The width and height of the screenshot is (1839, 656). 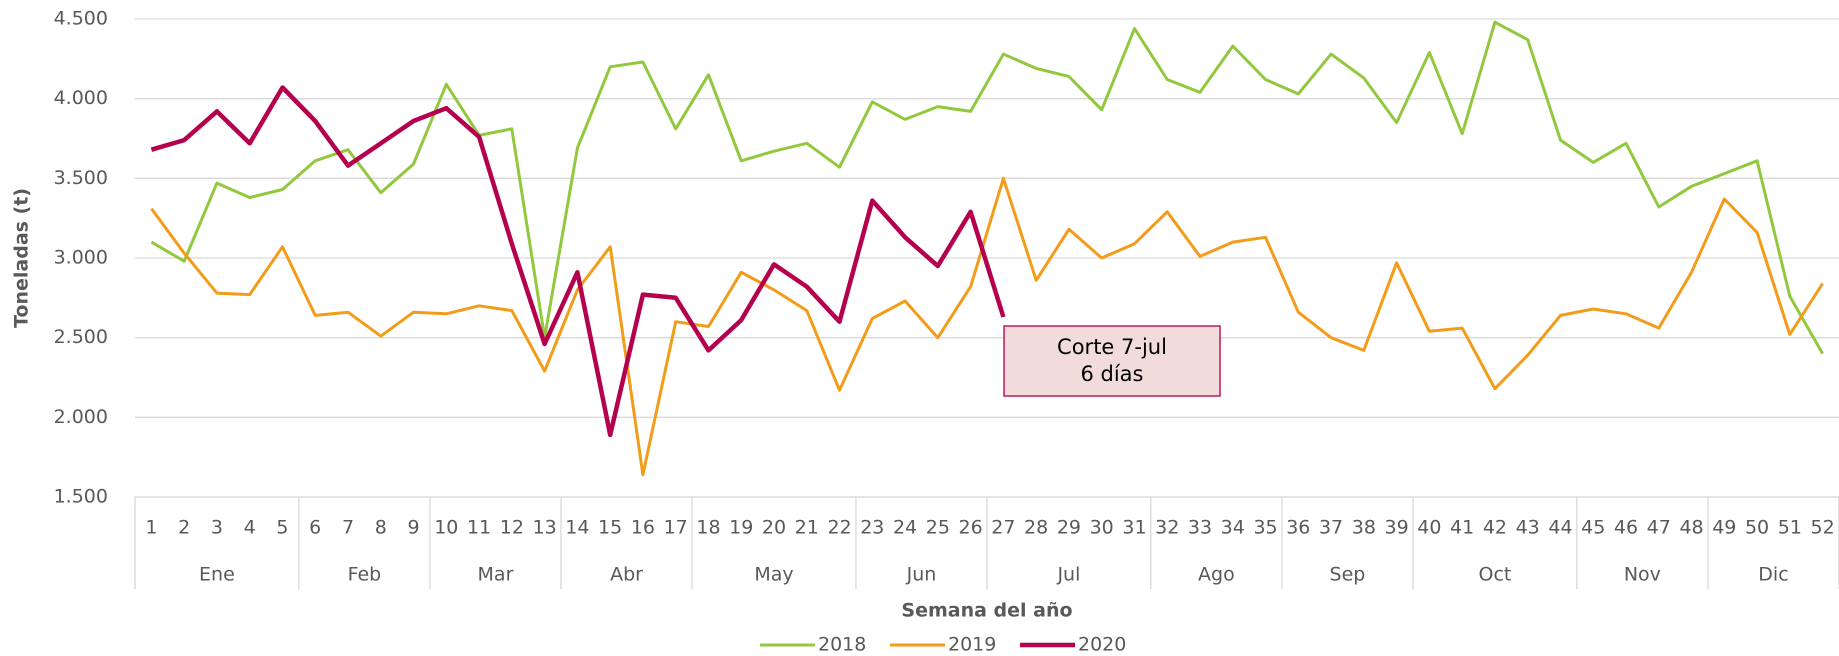 I want to click on x-tick-label: 13, so click(x=545, y=528).